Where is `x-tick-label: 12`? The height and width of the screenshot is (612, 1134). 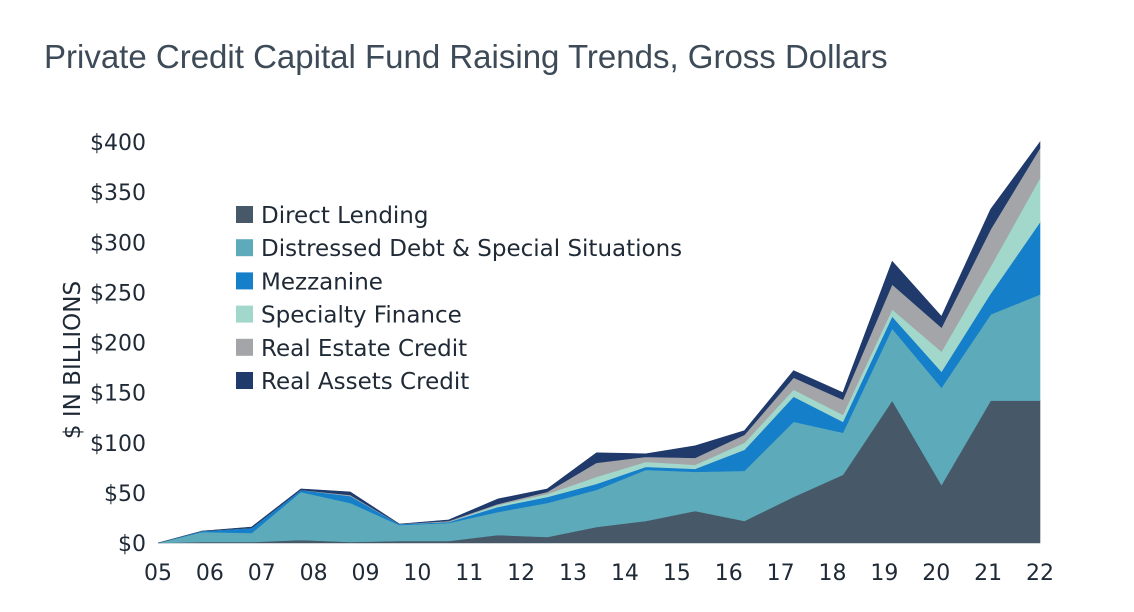 x-tick-label: 12 is located at coordinates (521, 573).